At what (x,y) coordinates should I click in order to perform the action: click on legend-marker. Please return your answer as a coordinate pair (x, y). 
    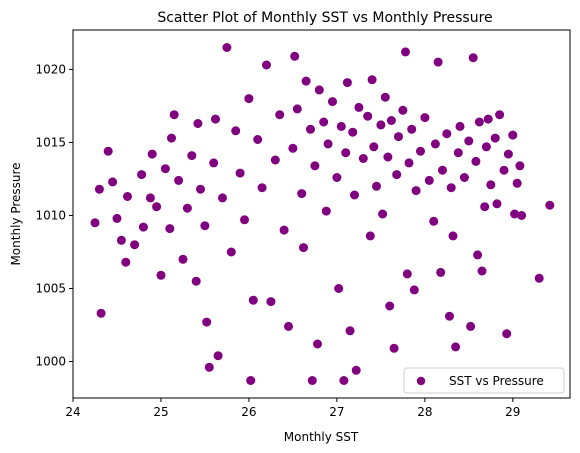
    Looking at the image, I should click on (421, 381).